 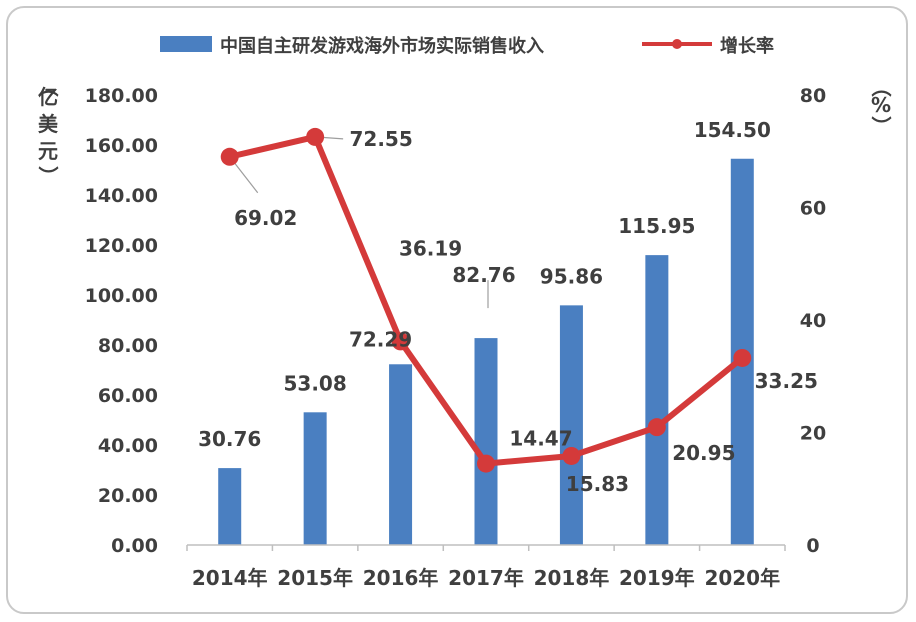 I want to click on left-tick-label: 0.00, so click(x=134, y=546).